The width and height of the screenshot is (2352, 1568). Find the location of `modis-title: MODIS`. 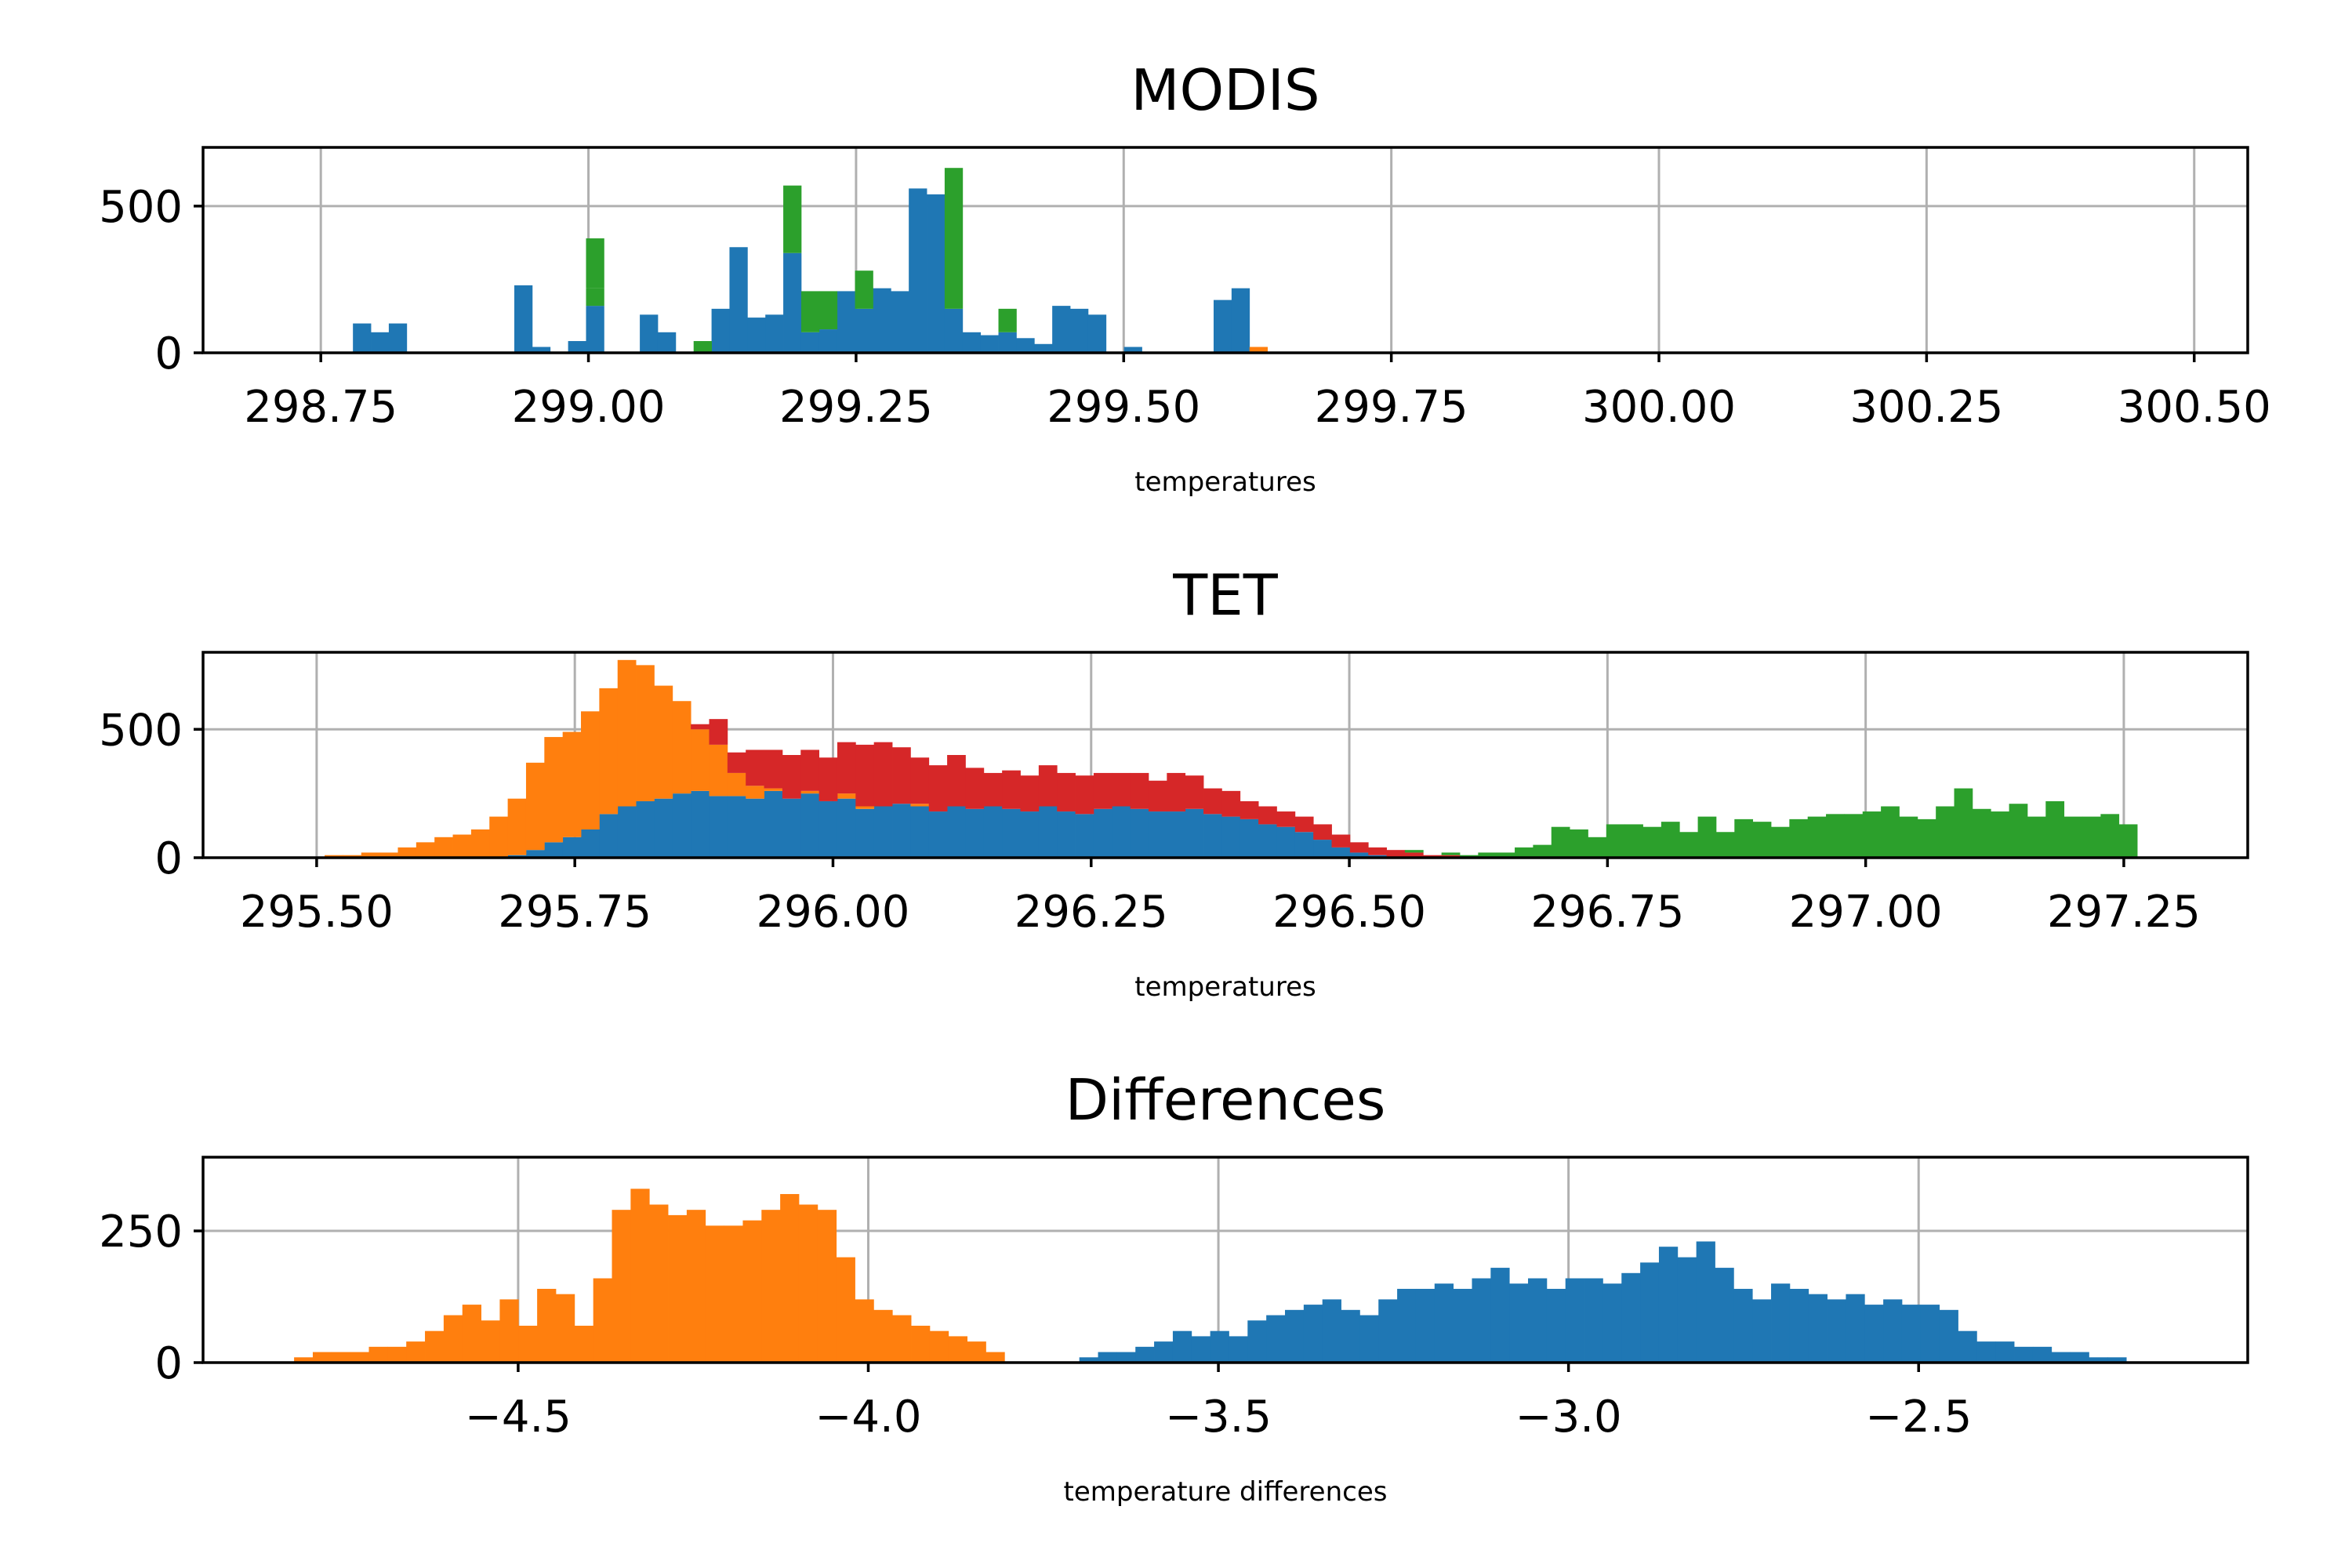

modis-title: MODIS is located at coordinates (1225, 90).